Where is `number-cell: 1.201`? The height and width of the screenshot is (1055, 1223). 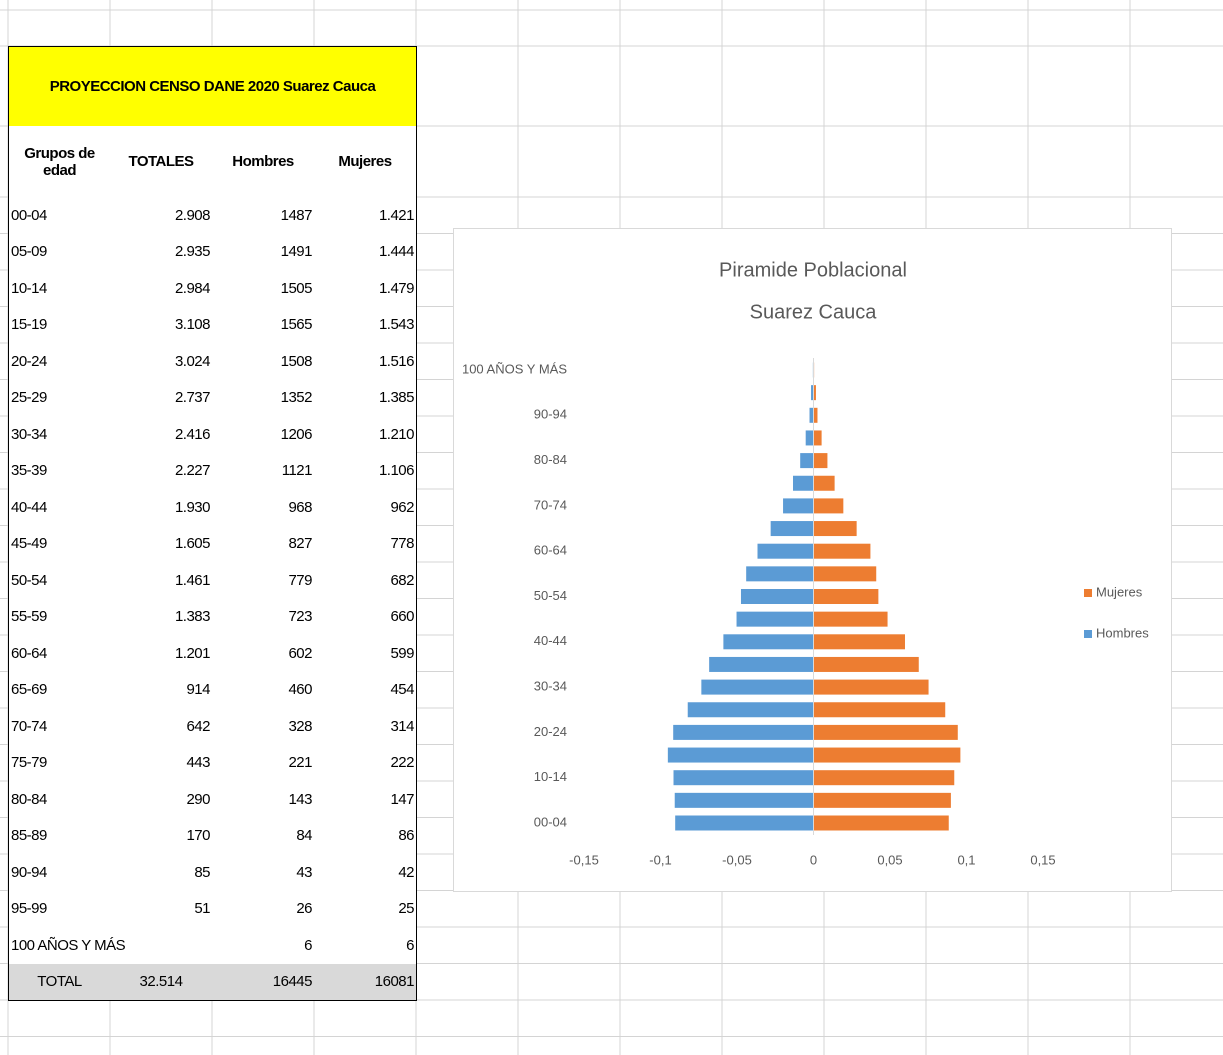 number-cell: 1.201 is located at coordinates (161, 654).